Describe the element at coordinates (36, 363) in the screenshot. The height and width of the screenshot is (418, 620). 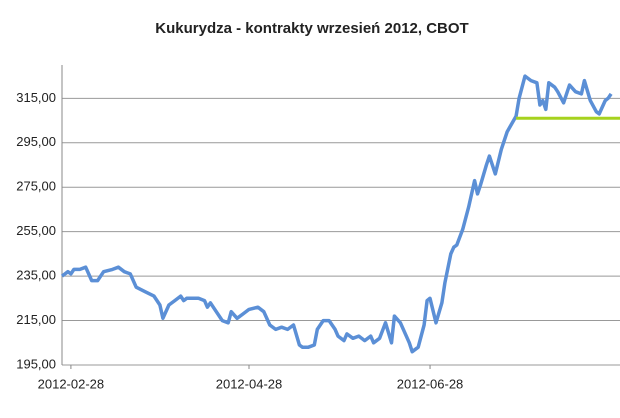
I see `y-tick-label: 195,00` at that location.